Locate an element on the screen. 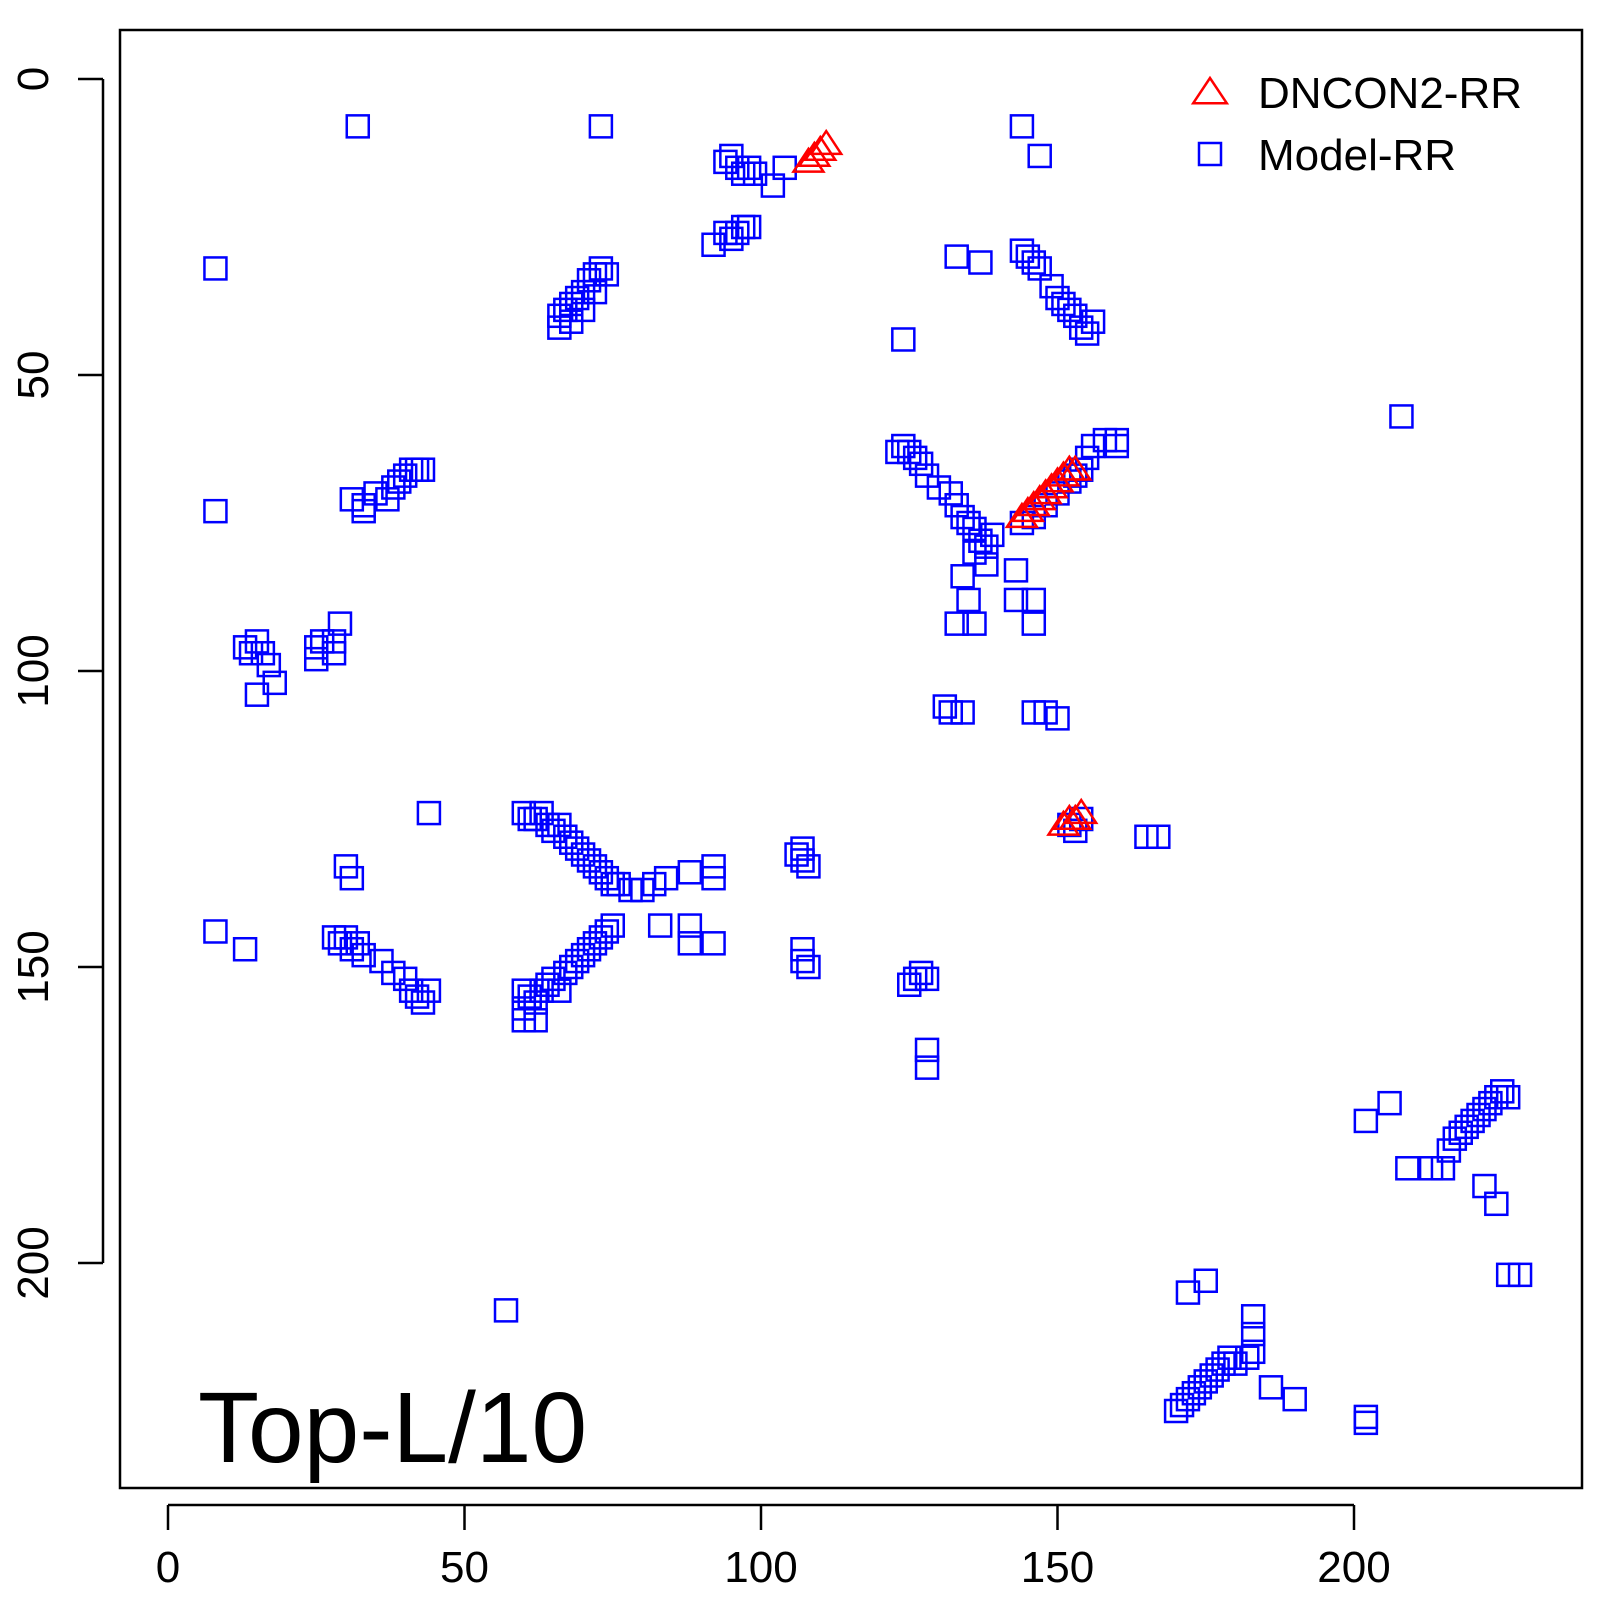  y-tick-label: 100 is located at coordinates (33, 670).